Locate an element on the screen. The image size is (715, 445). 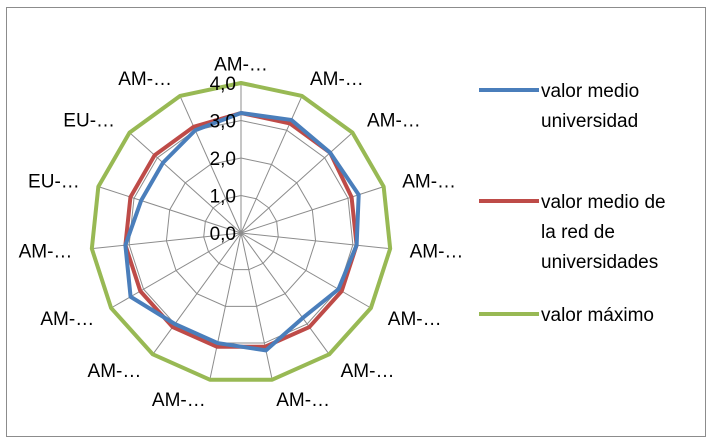
grid-ring is located at coordinates (241, 232).